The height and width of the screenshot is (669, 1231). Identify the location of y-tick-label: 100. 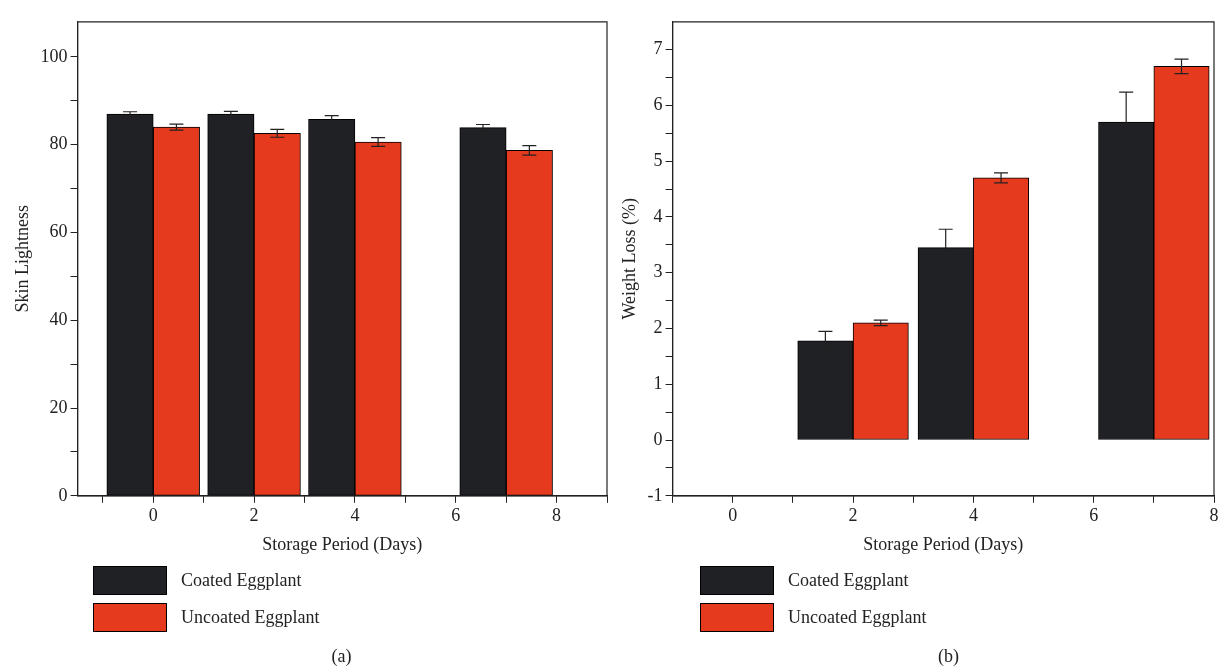
(54, 55).